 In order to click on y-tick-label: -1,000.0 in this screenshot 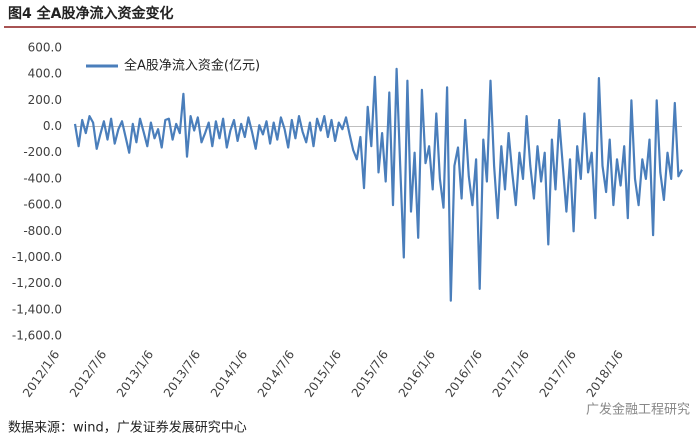, I will do `click(37, 257)`.